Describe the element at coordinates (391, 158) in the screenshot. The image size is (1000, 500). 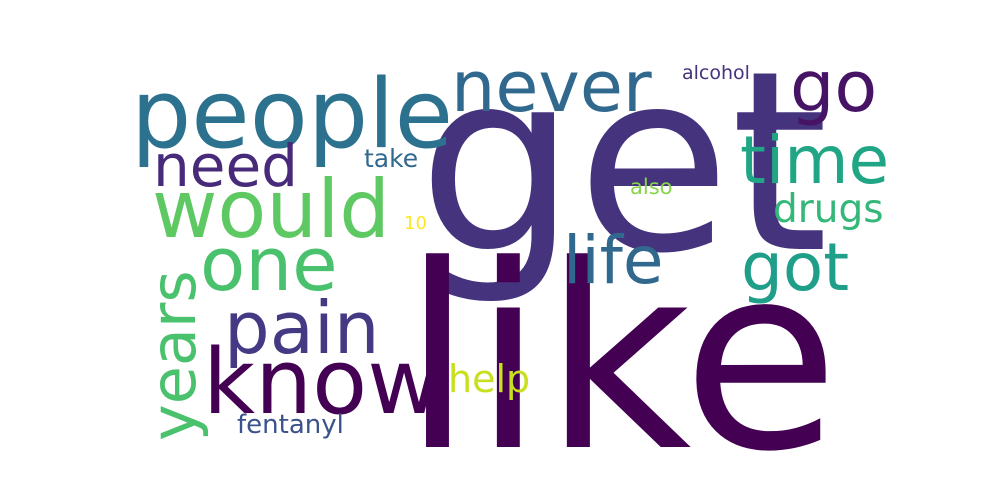
I see `word-take: take` at that location.